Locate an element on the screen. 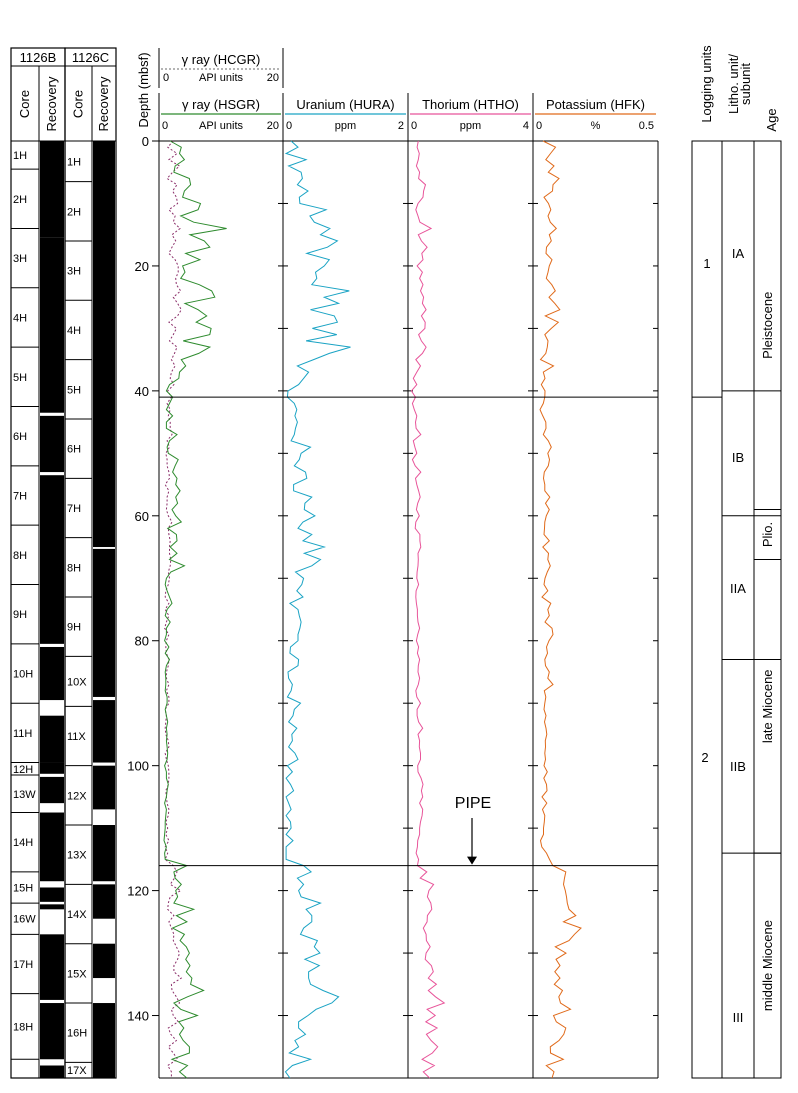  core-label: 9H is located at coordinates (74, 628).